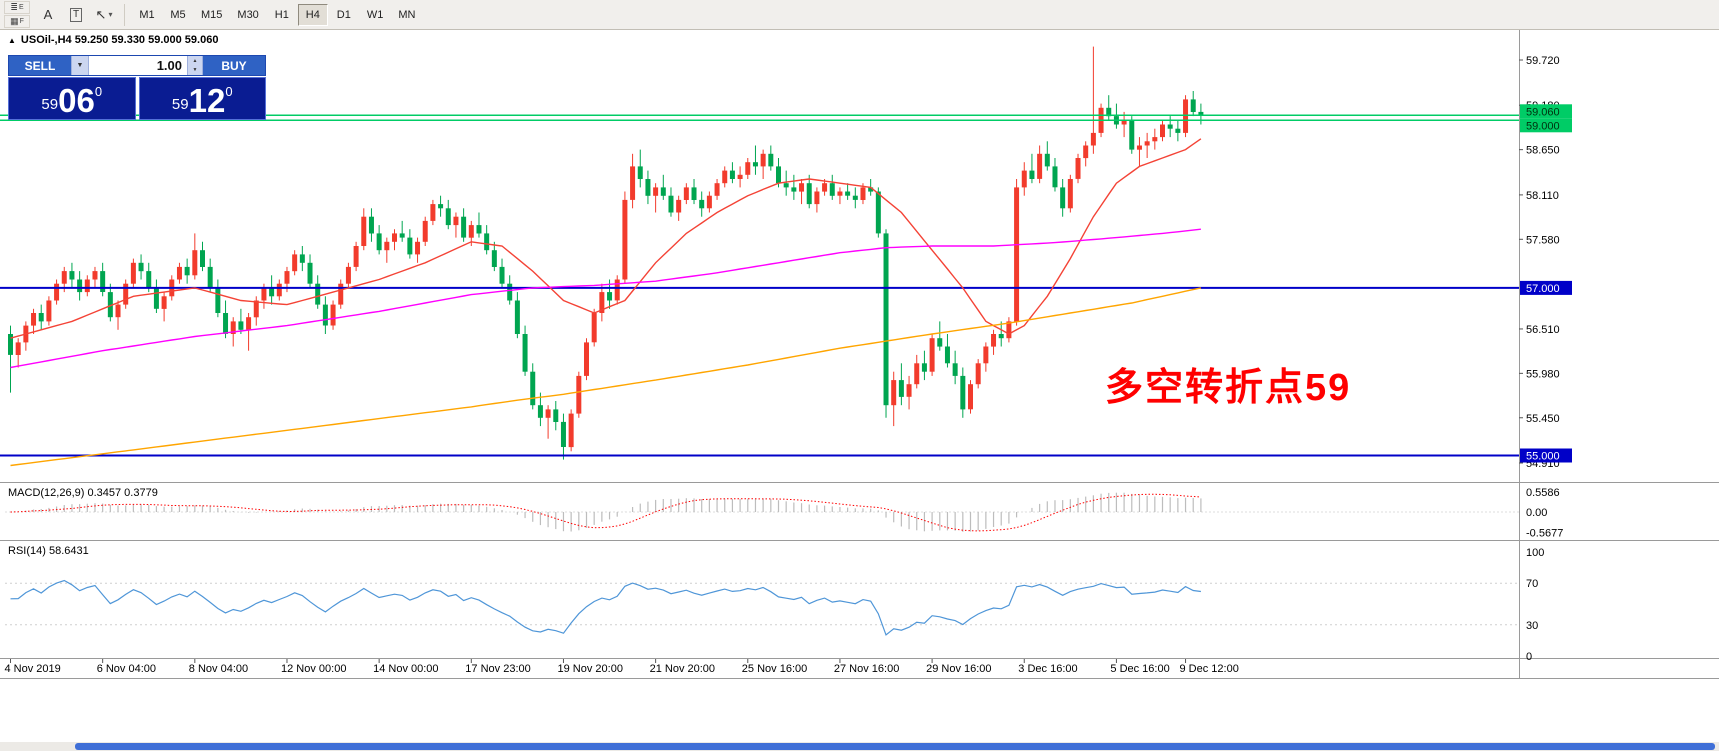 Image resolution: width=1719 pixels, height=751 pixels. Describe the element at coordinates (1543, 151) in the screenshot. I see `svg-text: 58.650` at that location.